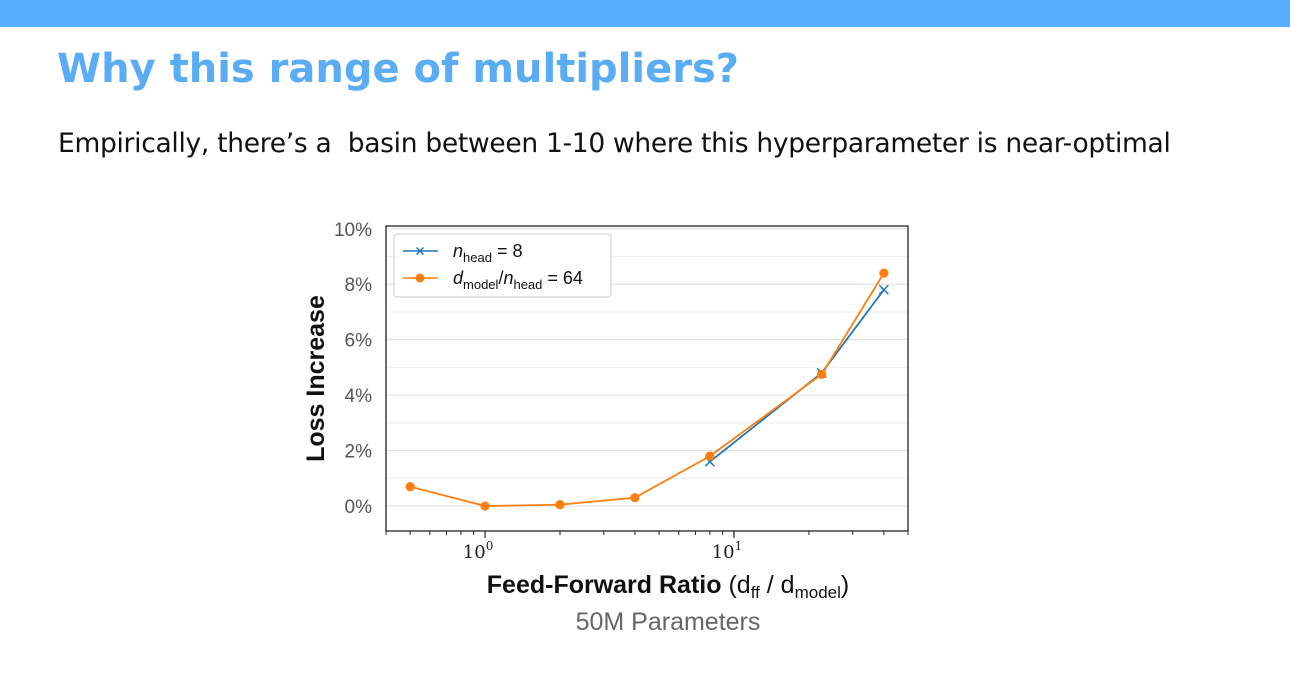 The width and height of the screenshot is (1290, 690). Describe the element at coordinates (883, 289) in the screenshot. I see `data-point-x` at that location.